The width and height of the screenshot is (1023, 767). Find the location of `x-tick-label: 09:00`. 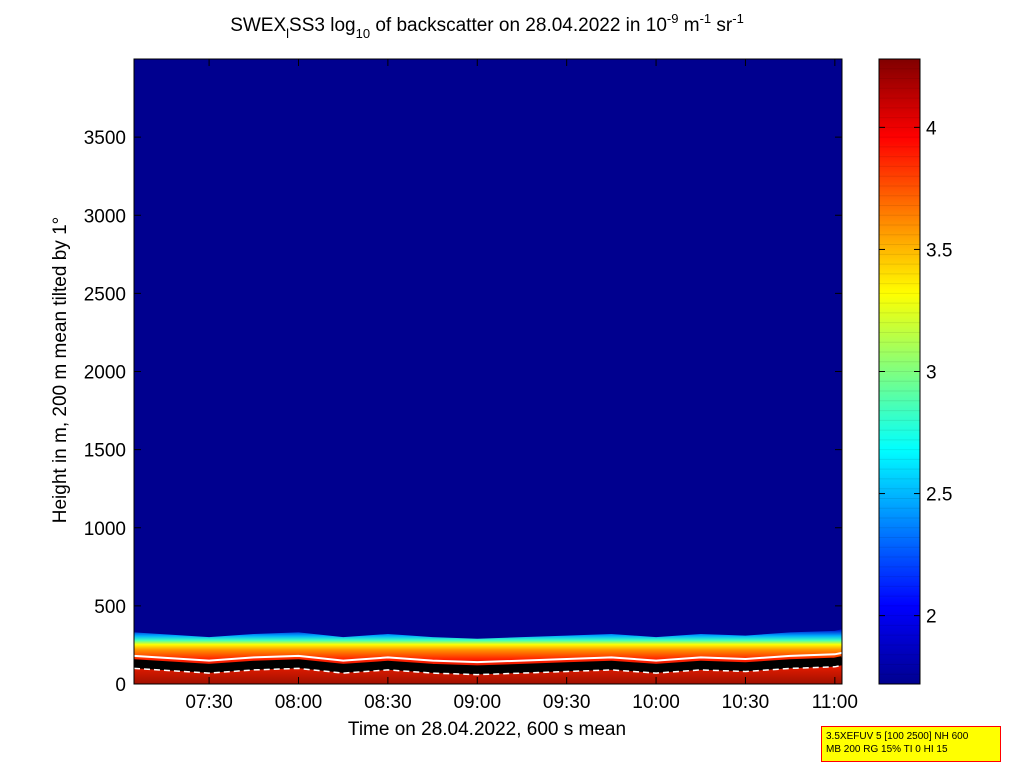

x-tick-label: 09:00 is located at coordinates (477, 702).